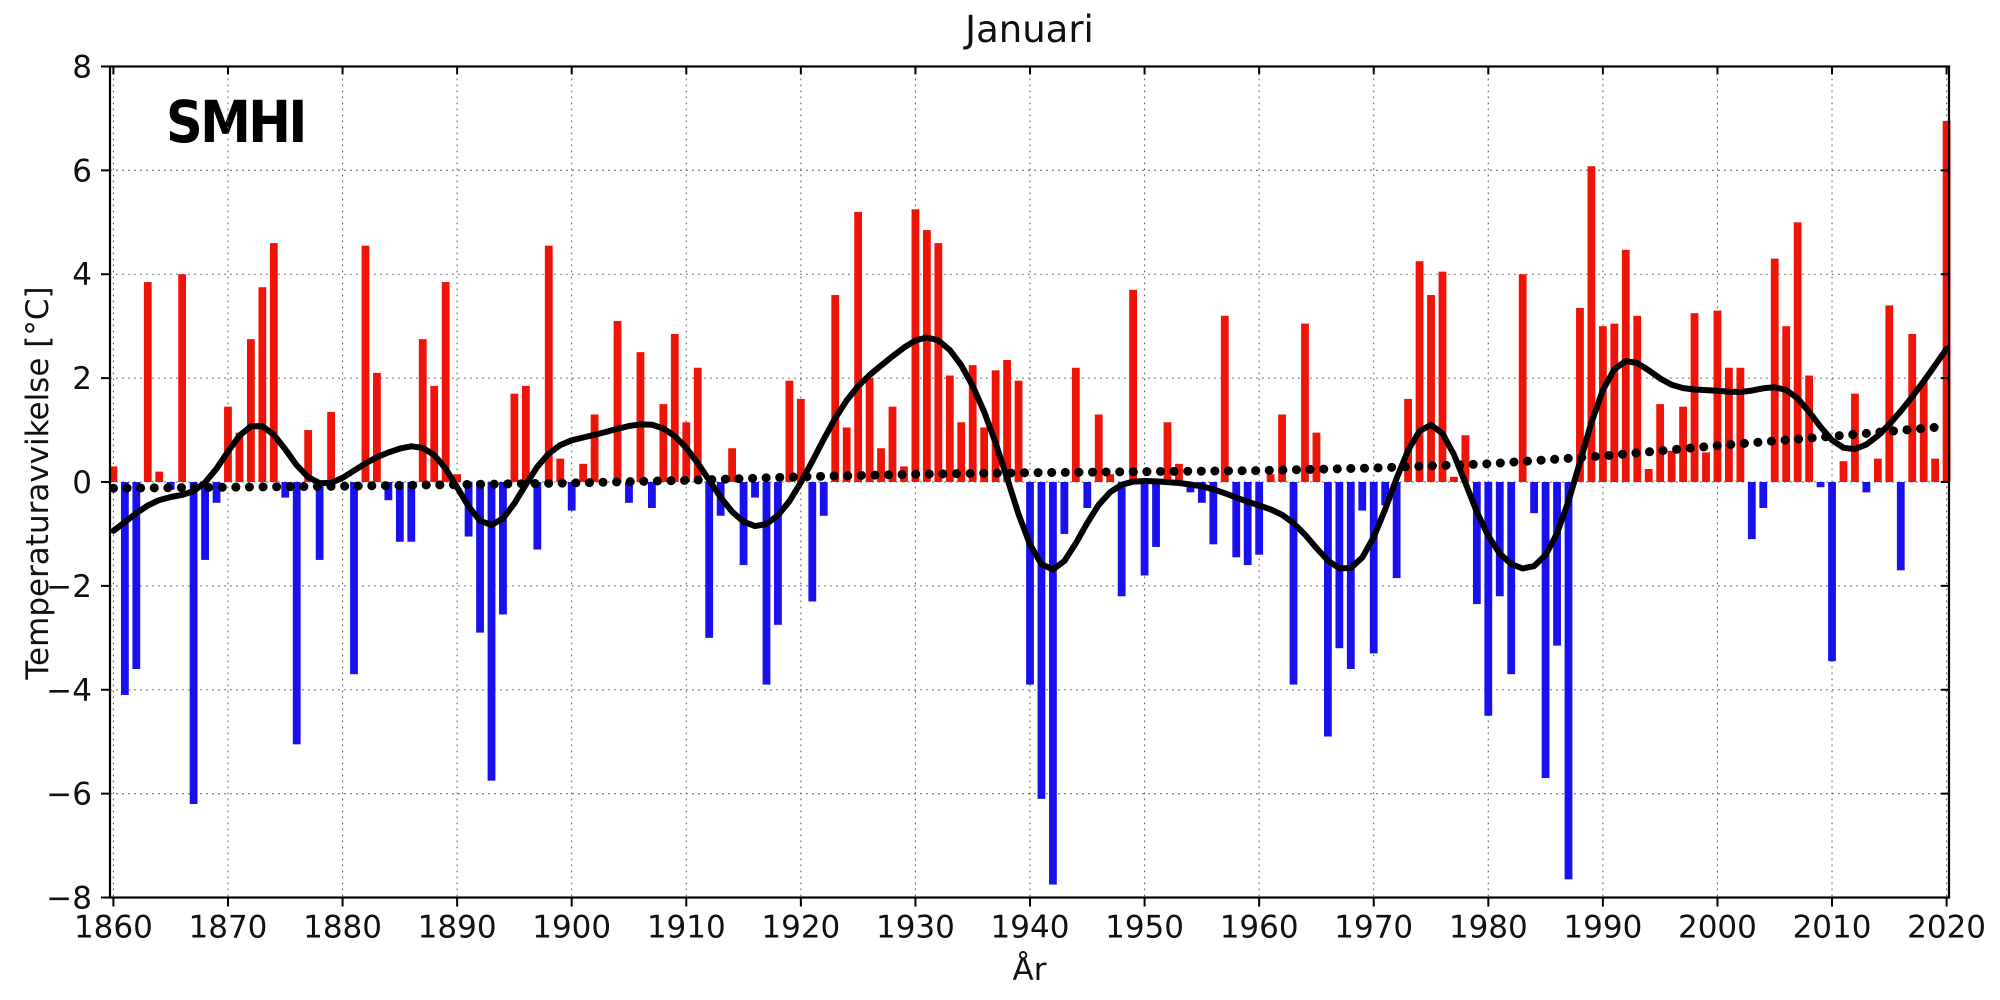 This screenshot has width=2000, height=1000. I want to click on bar-1932, so click(938, 362).